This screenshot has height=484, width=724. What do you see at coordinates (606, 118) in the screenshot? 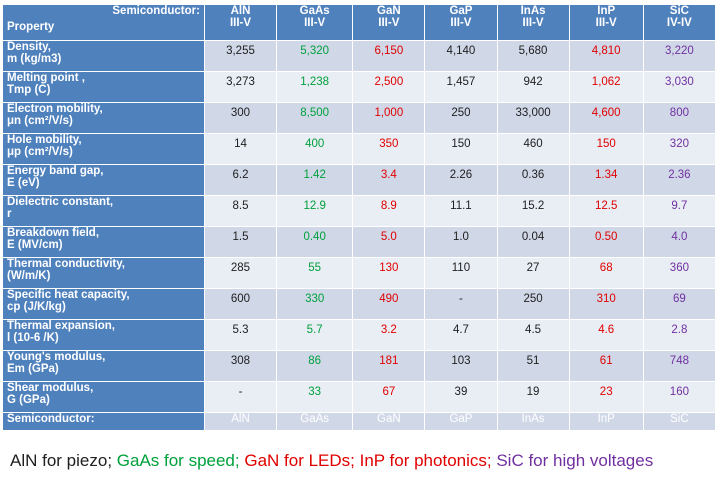
I see `value-cell: 4,600` at bounding box center [606, 118].